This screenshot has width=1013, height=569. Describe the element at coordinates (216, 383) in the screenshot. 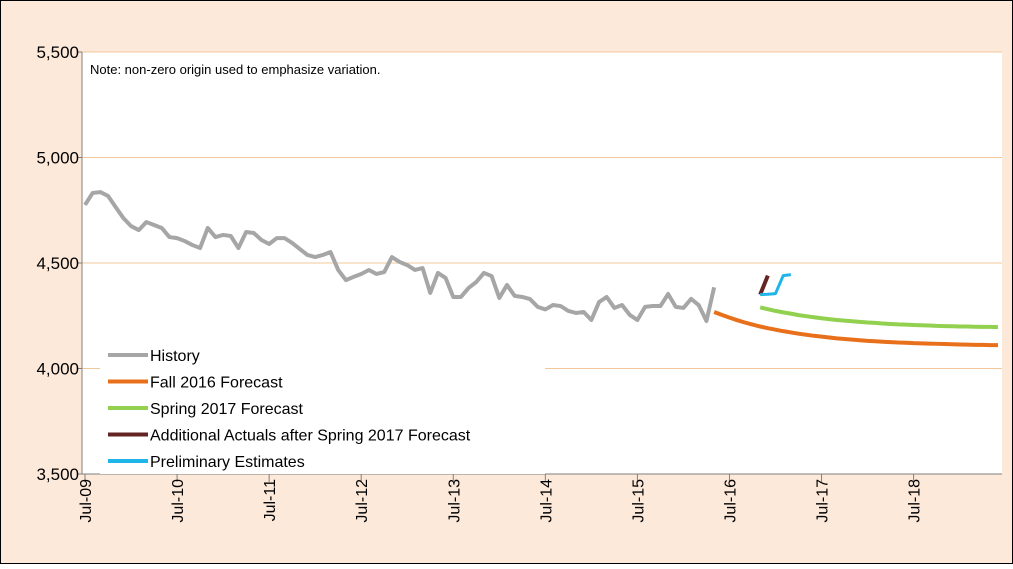

I see `legend-label: Fall 2016 Forecast` at that location.